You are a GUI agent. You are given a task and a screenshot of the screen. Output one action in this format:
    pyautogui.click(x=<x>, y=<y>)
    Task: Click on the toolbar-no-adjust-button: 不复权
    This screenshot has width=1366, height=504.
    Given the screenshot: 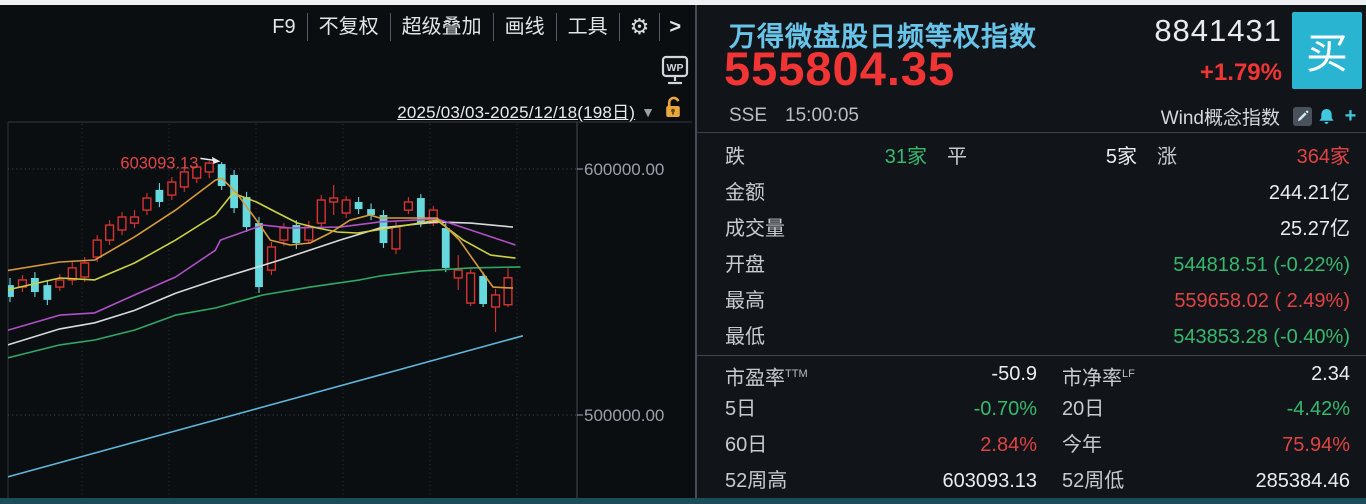 What is the action you would take?
    pyautogui.click(x=348, y=27)
    